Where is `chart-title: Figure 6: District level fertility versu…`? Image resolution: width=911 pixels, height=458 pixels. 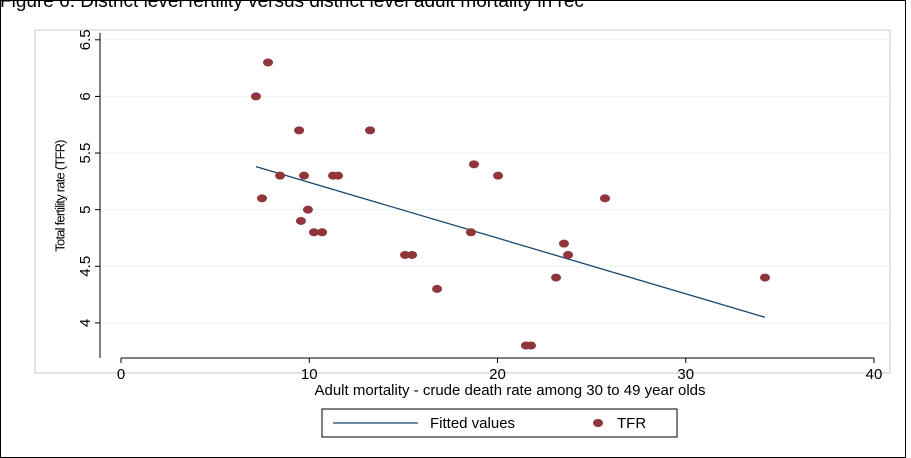 chart-title: Figure 6: District level fertility versu… is located at coordinates (292, 6).